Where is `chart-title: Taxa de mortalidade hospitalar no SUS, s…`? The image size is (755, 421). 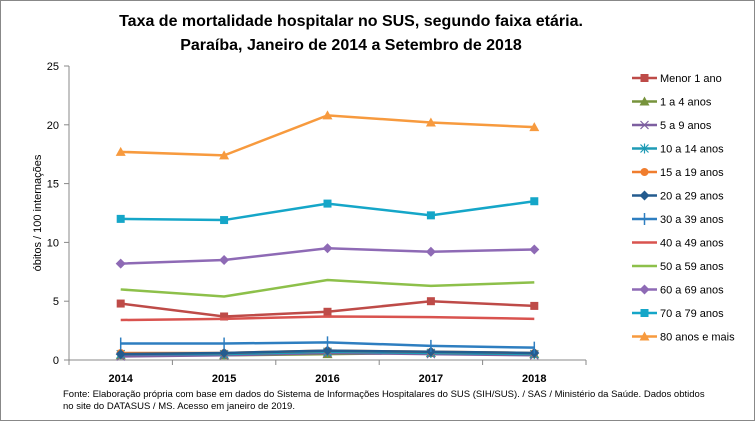 chart-title: Taxa de mortalidade hospitalar no SUS, s… is located at coordinates (351, 21).